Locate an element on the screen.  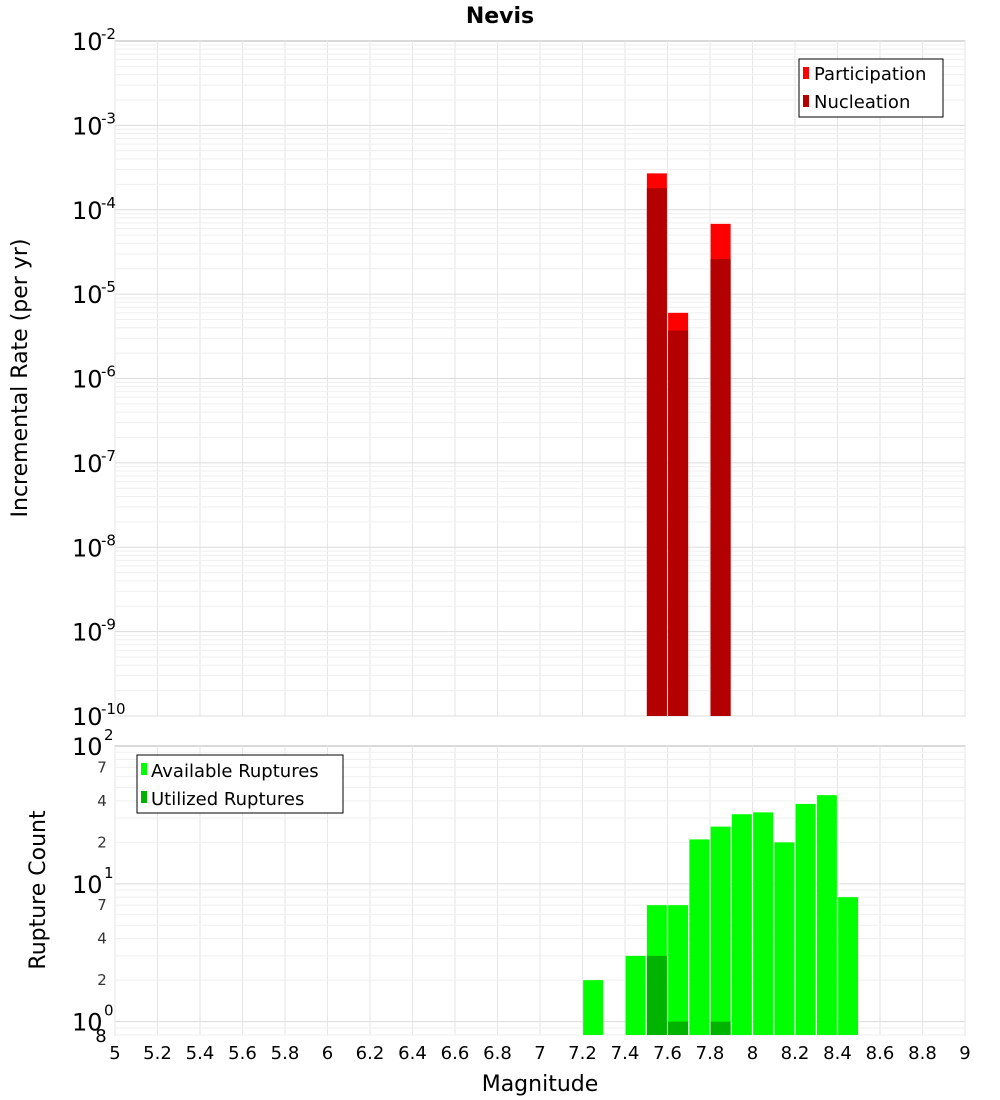
x-tick-label: 8.6 is located at coordinates (880, 1053).